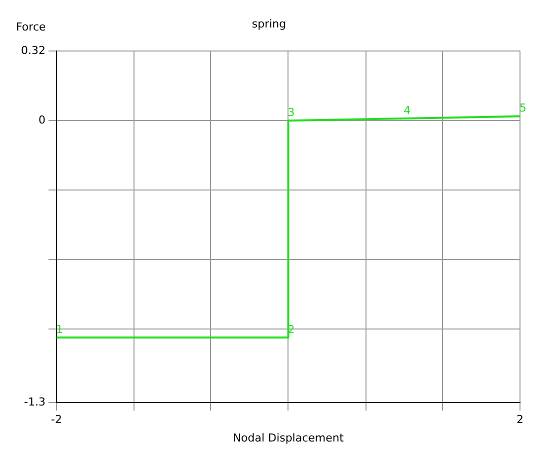 The image size is (558, 459). What do you see at coordinates (31, 27) in the screenshot?
I see `y-axis-title: Force` at bounding box center [31, 27].